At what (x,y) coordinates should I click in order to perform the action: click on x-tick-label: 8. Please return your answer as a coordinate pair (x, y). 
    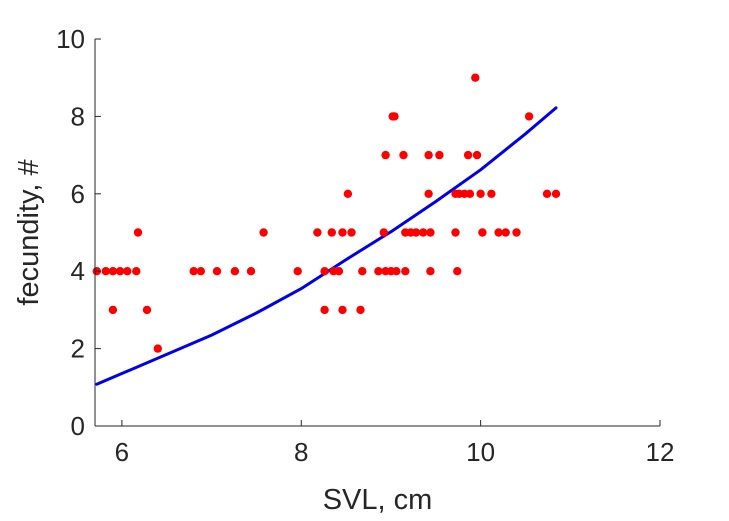
    Looking at the image, I should click on (301, 452).